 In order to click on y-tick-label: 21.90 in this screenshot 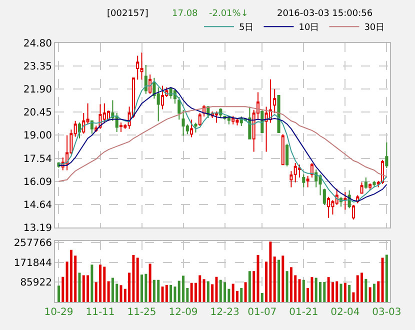, I will do `click(37, 90)`.